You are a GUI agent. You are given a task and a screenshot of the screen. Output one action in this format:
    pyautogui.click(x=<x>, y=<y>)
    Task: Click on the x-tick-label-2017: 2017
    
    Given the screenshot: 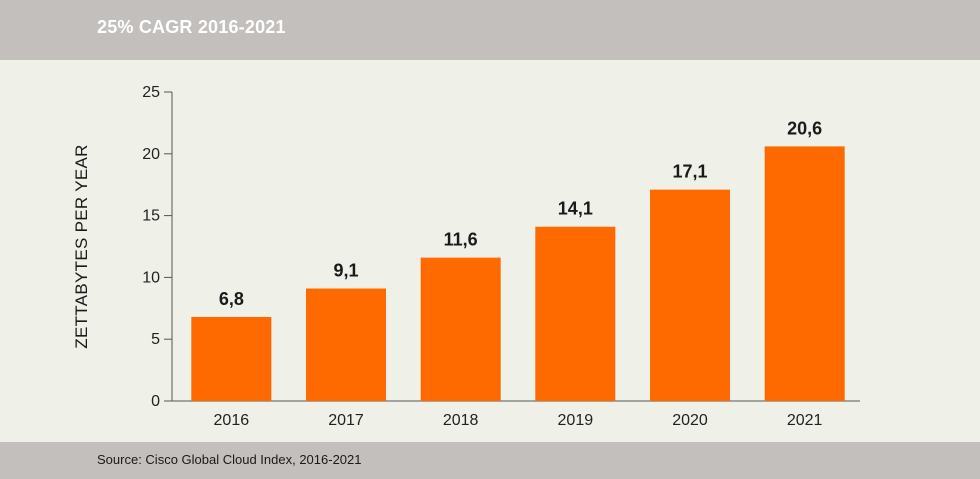 What is the action you would take?
    pyautogui.click(x=346, y=420)
    